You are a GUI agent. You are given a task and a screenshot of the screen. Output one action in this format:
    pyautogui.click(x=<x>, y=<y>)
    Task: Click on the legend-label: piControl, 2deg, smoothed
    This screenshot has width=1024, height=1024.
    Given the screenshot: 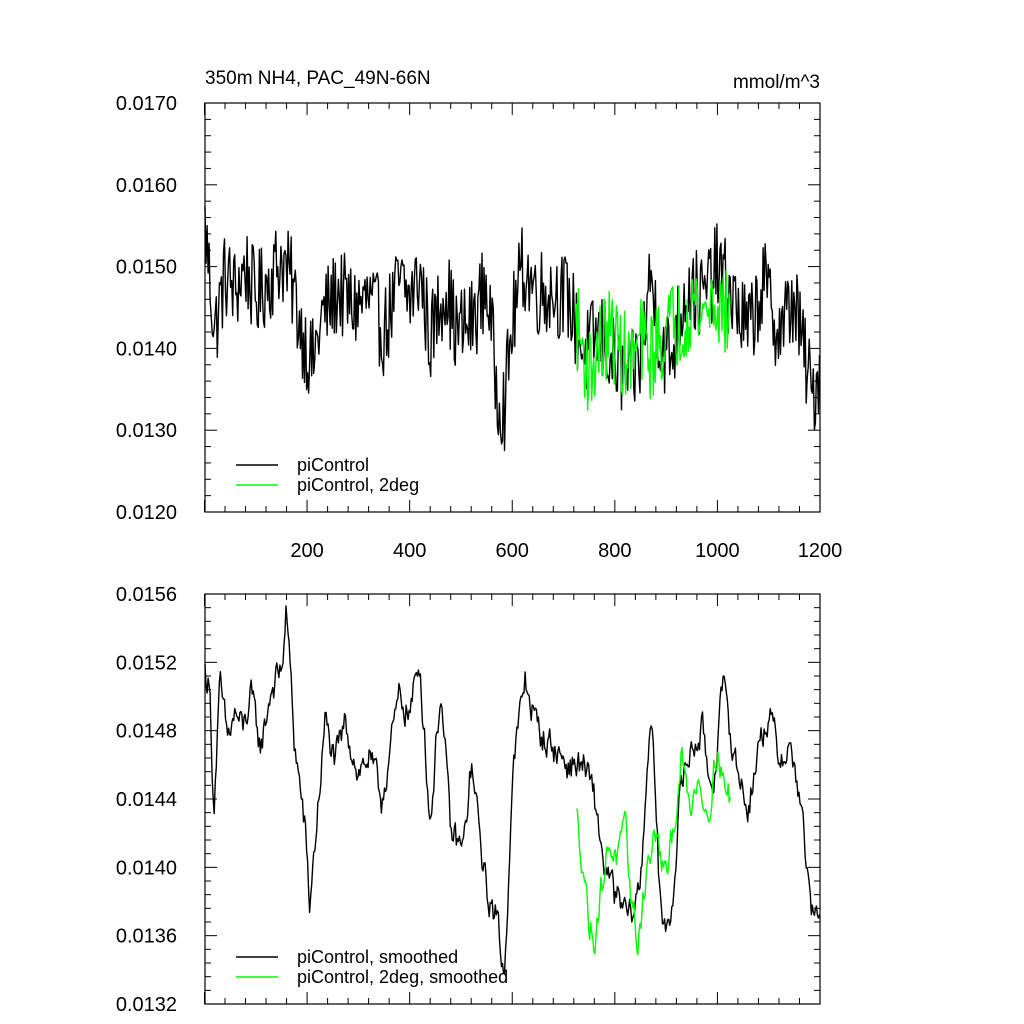 What is the action you would take?
    pyautogui.click(x=402, y=977)
    